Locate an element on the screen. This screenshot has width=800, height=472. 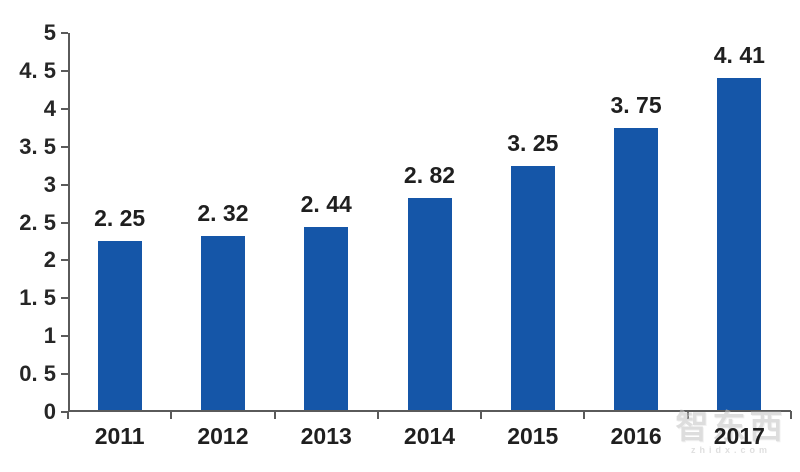
value-label-2014: 2. 82 is located at coordinates (429, 175).